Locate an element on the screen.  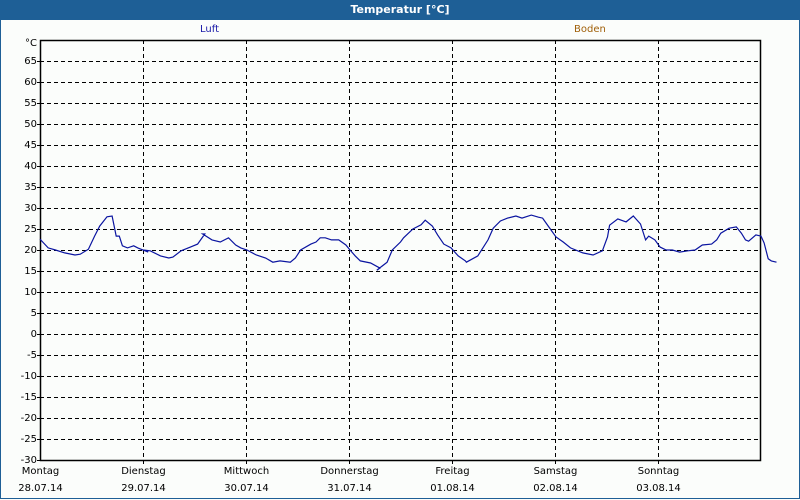
x-tick-date: 28.07.14 is located at coordinates (40, 488).